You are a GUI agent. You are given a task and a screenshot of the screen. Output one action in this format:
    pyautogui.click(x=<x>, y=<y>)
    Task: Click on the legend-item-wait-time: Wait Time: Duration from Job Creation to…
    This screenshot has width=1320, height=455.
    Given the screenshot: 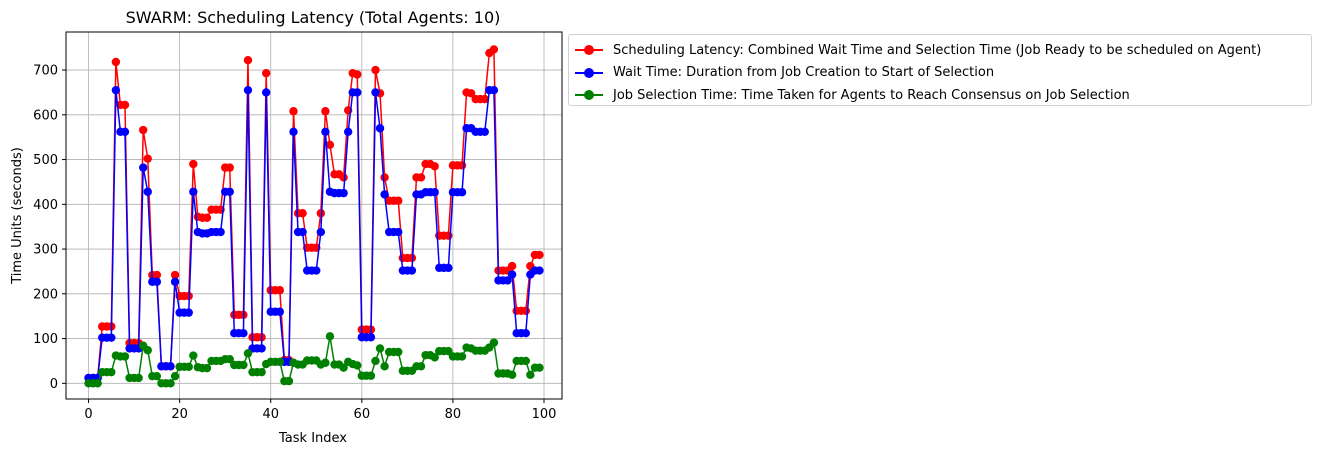 What is the action you would take?
    pyautogui.click(x=943, y=73)
    